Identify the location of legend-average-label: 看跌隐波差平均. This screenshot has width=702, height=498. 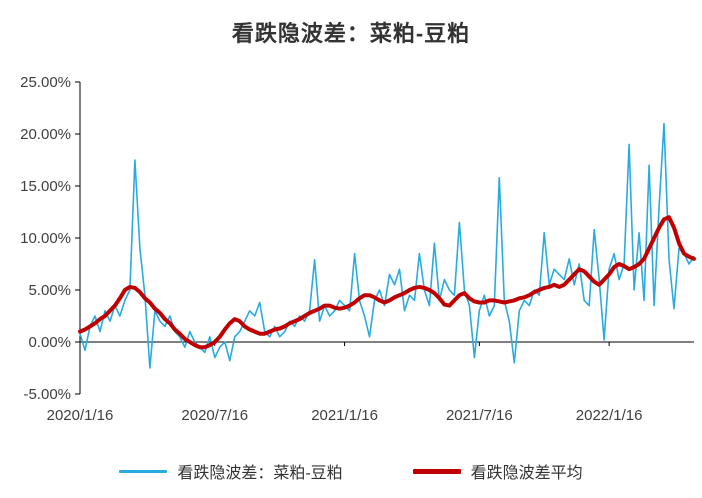
(526, 473).